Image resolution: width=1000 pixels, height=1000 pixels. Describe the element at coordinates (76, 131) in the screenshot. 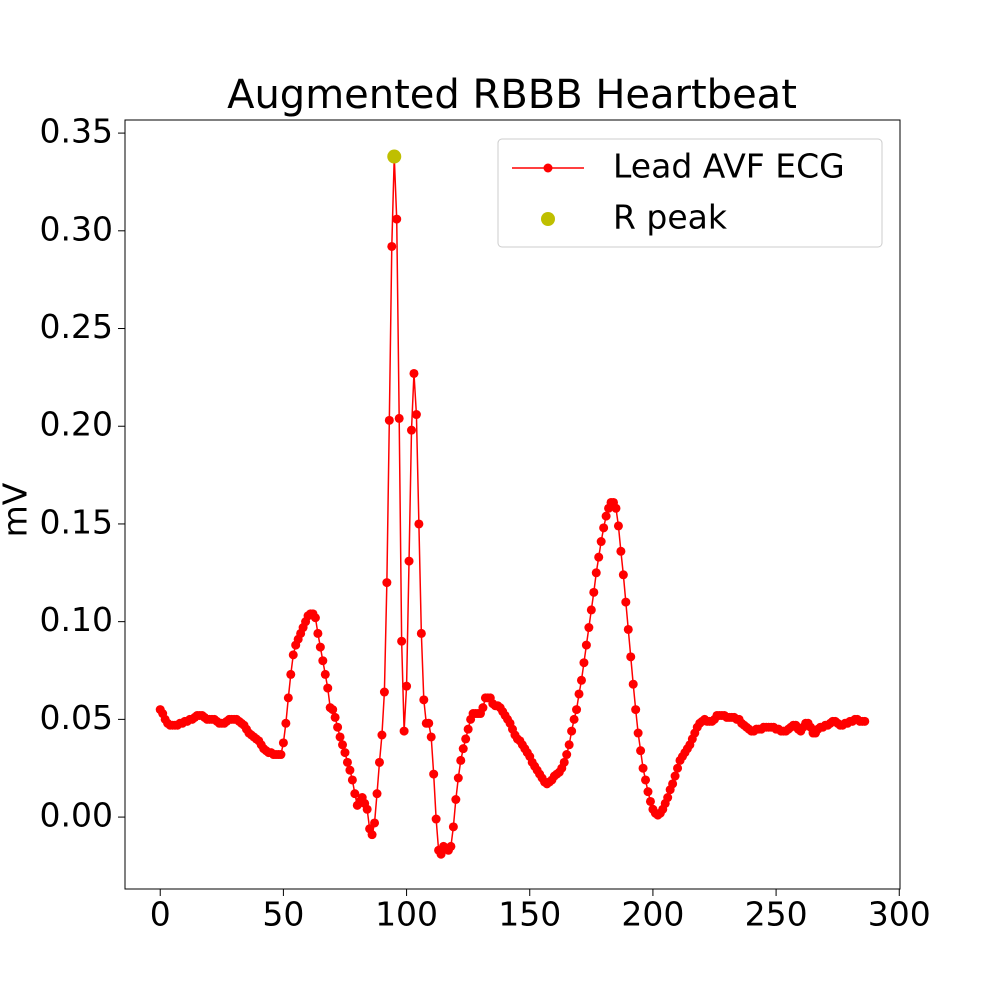

I see `y-tick-label: 0.35` at that location.